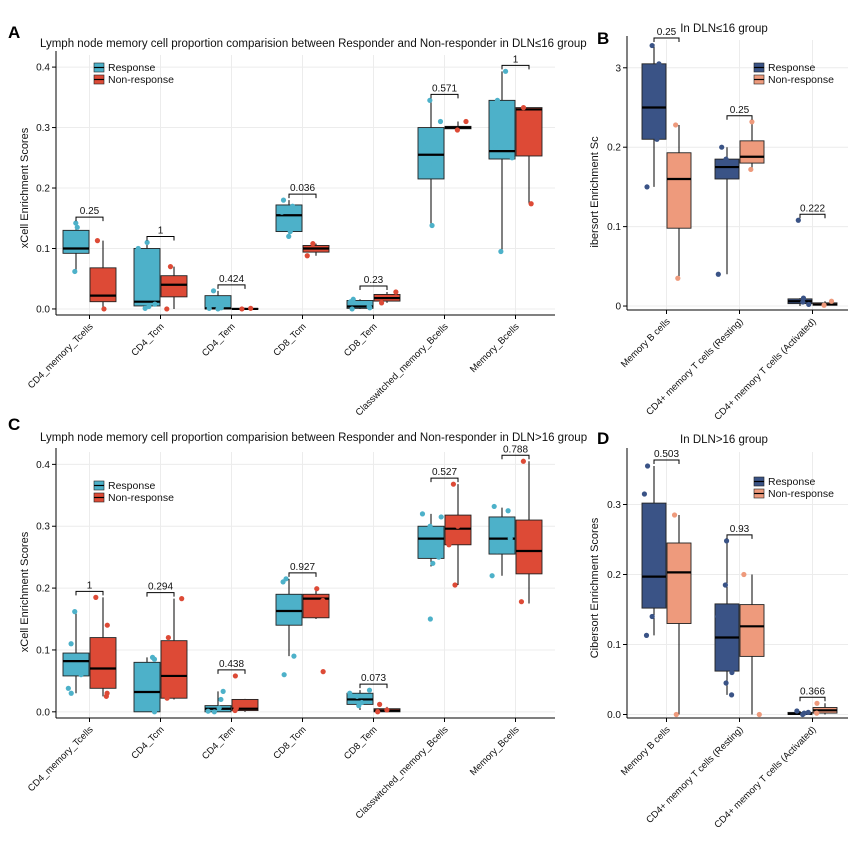 This screenshot has height=843, width=866. I want to click on panel-a-xtick-label: CD4_memory_Tcells, so click(61, 356).